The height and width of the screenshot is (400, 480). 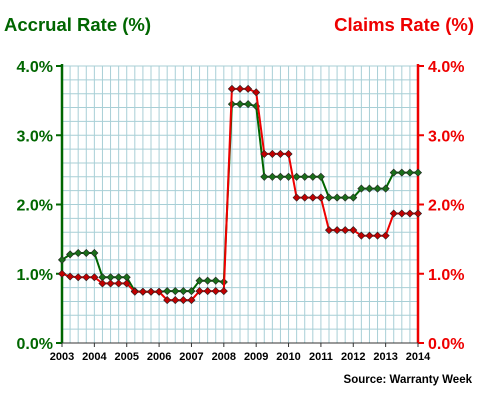 I want to click on x-tick-label: 2010, so click(x=288, y=357).